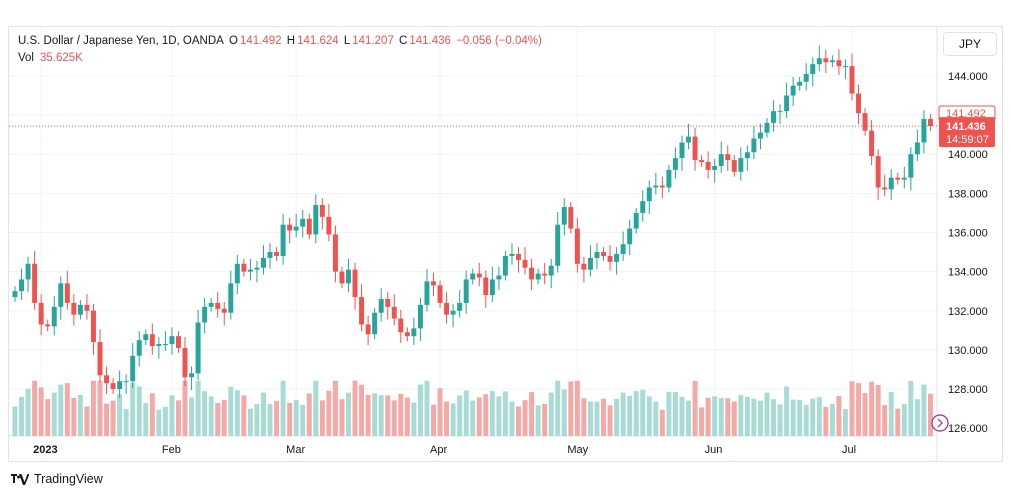 Image resolution: width=1012 pixels, height=498 pixels. I want to click on close-value: 141.436, so click(430, 41).